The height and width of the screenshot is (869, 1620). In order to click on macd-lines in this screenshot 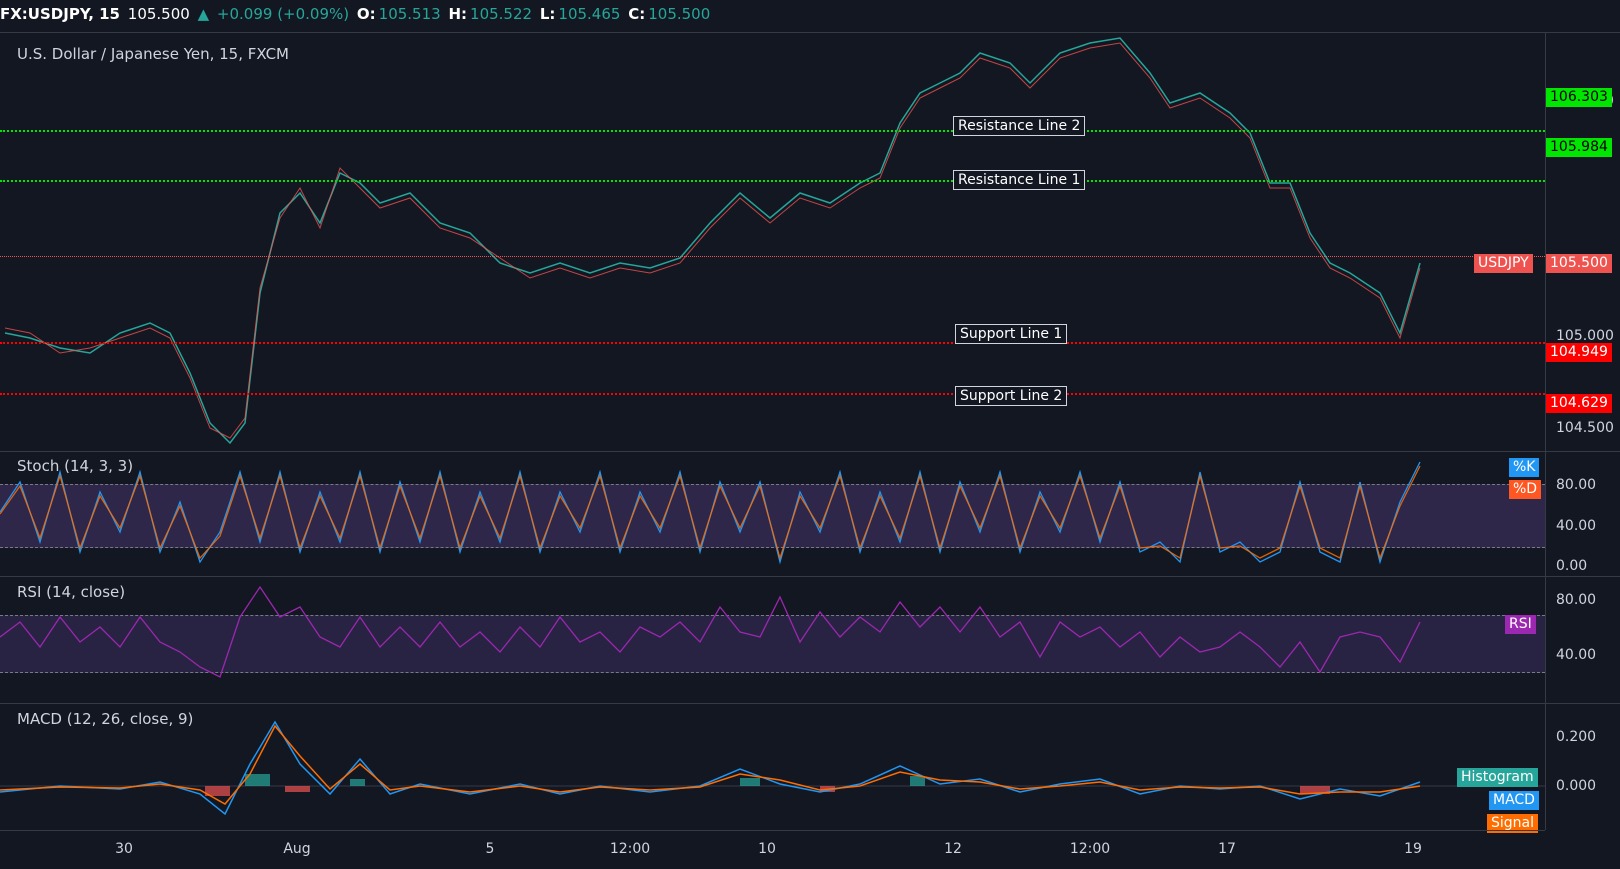, I will do `click(772, 768)`.